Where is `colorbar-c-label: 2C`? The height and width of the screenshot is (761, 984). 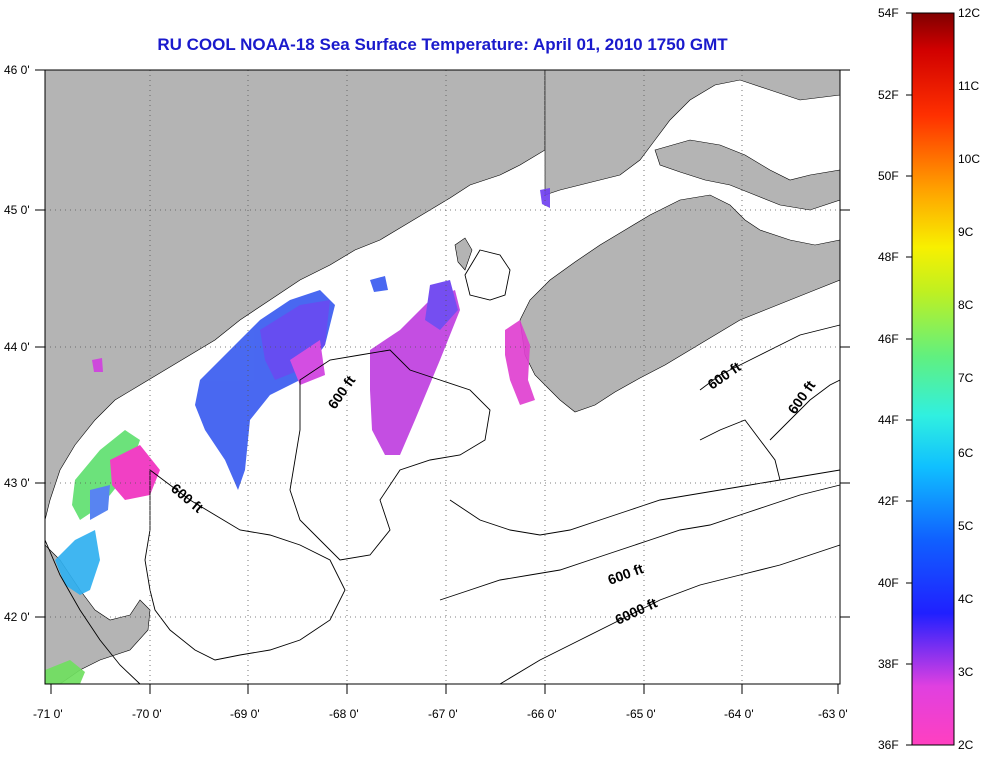 colorbar-c-label: 2C is located at coordinates (966, 745).